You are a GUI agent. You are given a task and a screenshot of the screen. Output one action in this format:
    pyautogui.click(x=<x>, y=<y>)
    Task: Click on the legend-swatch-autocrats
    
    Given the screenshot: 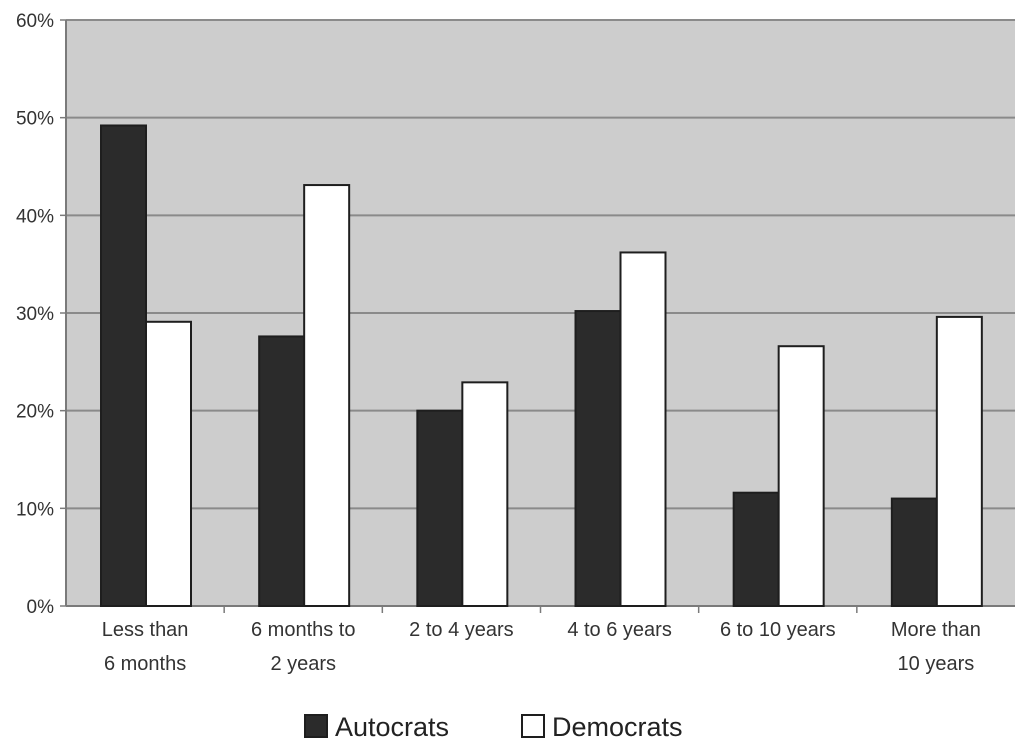 What is the action you would take?
    pyautogui.click(x=316, y=726)
    